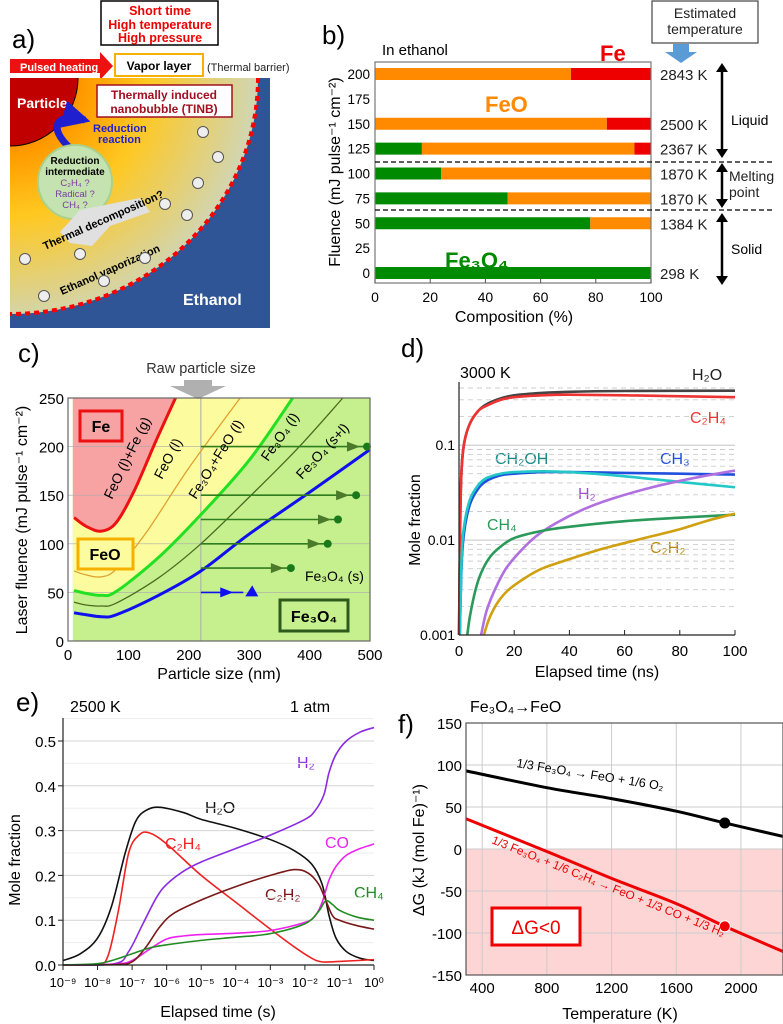  I want to click on temperature-label: 2367 K, so click(684, 150).